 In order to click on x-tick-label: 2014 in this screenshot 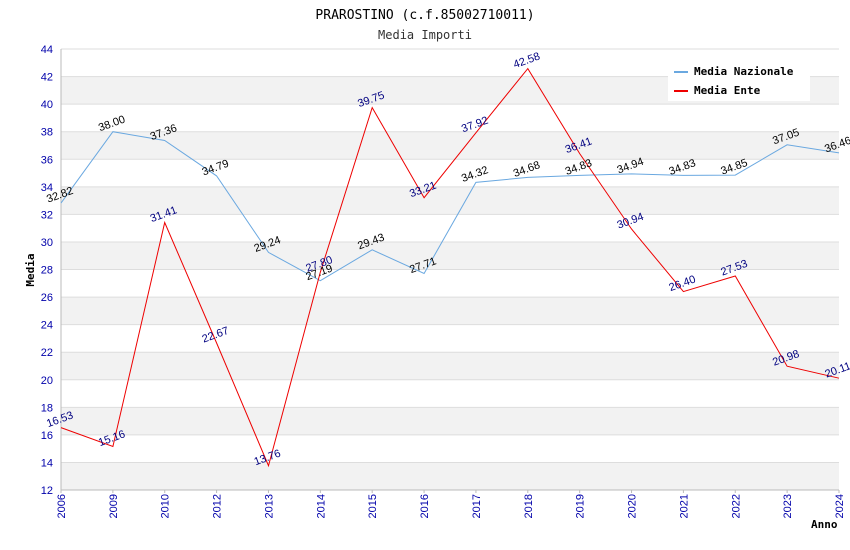, I will do `click(321, 506)`.